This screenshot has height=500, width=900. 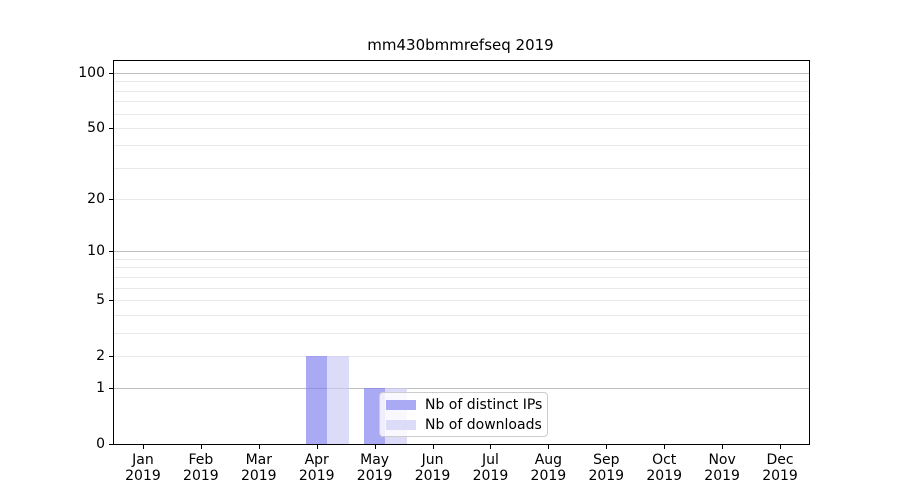 I want to click on y-tick-label: 5, so click(x=100, y=299).